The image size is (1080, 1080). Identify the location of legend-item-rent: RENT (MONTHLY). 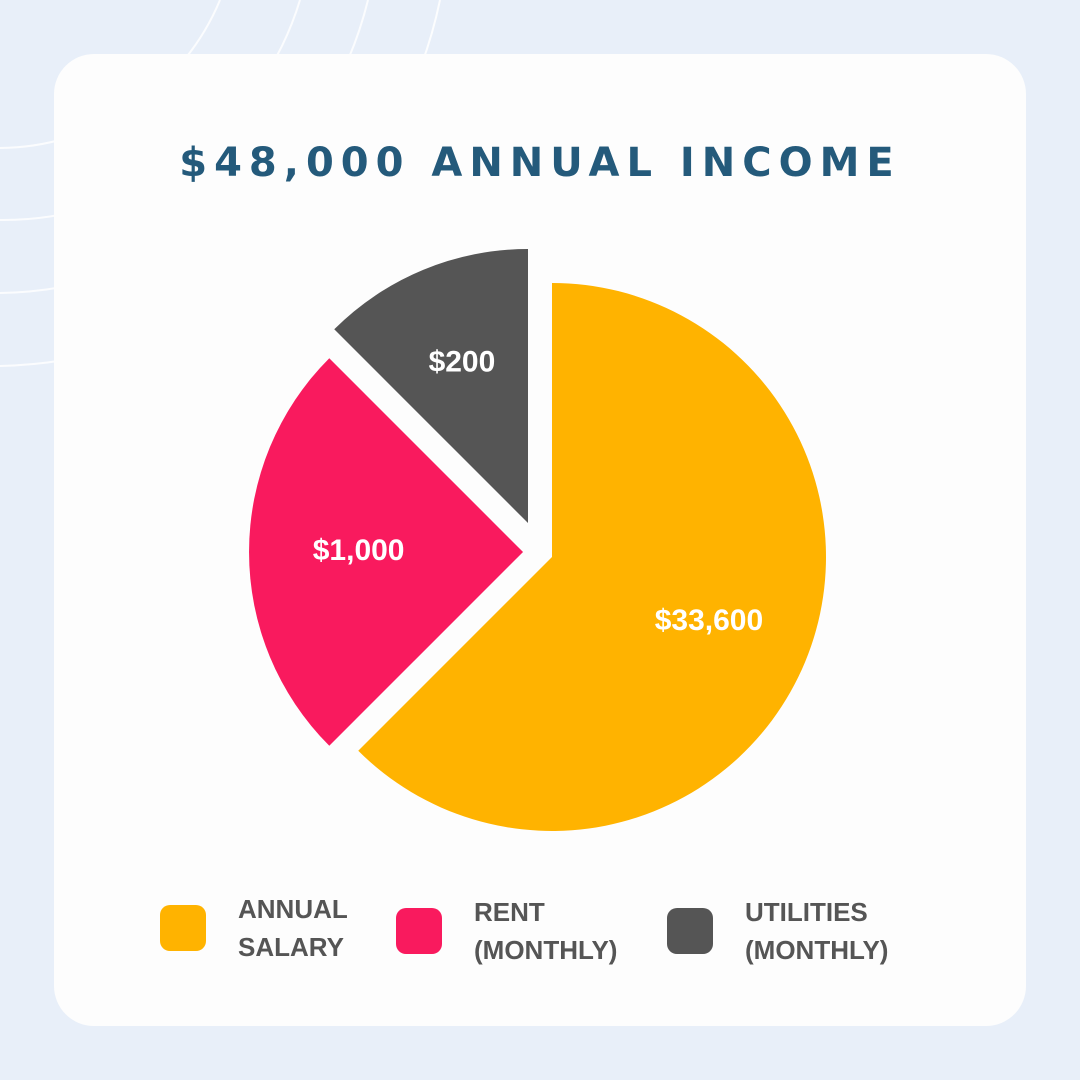
(506, 931).